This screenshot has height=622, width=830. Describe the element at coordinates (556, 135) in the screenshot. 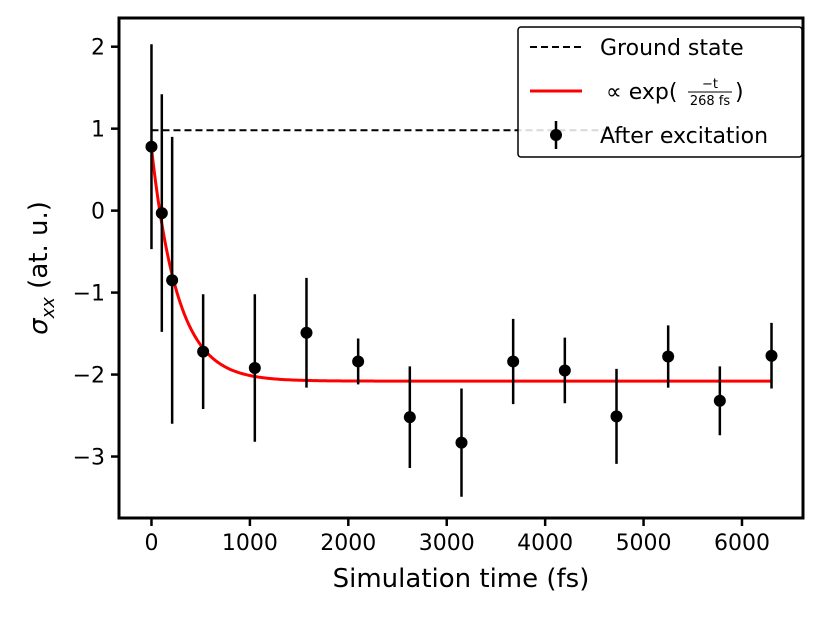

I see `legend-excitation-marker` at that location.